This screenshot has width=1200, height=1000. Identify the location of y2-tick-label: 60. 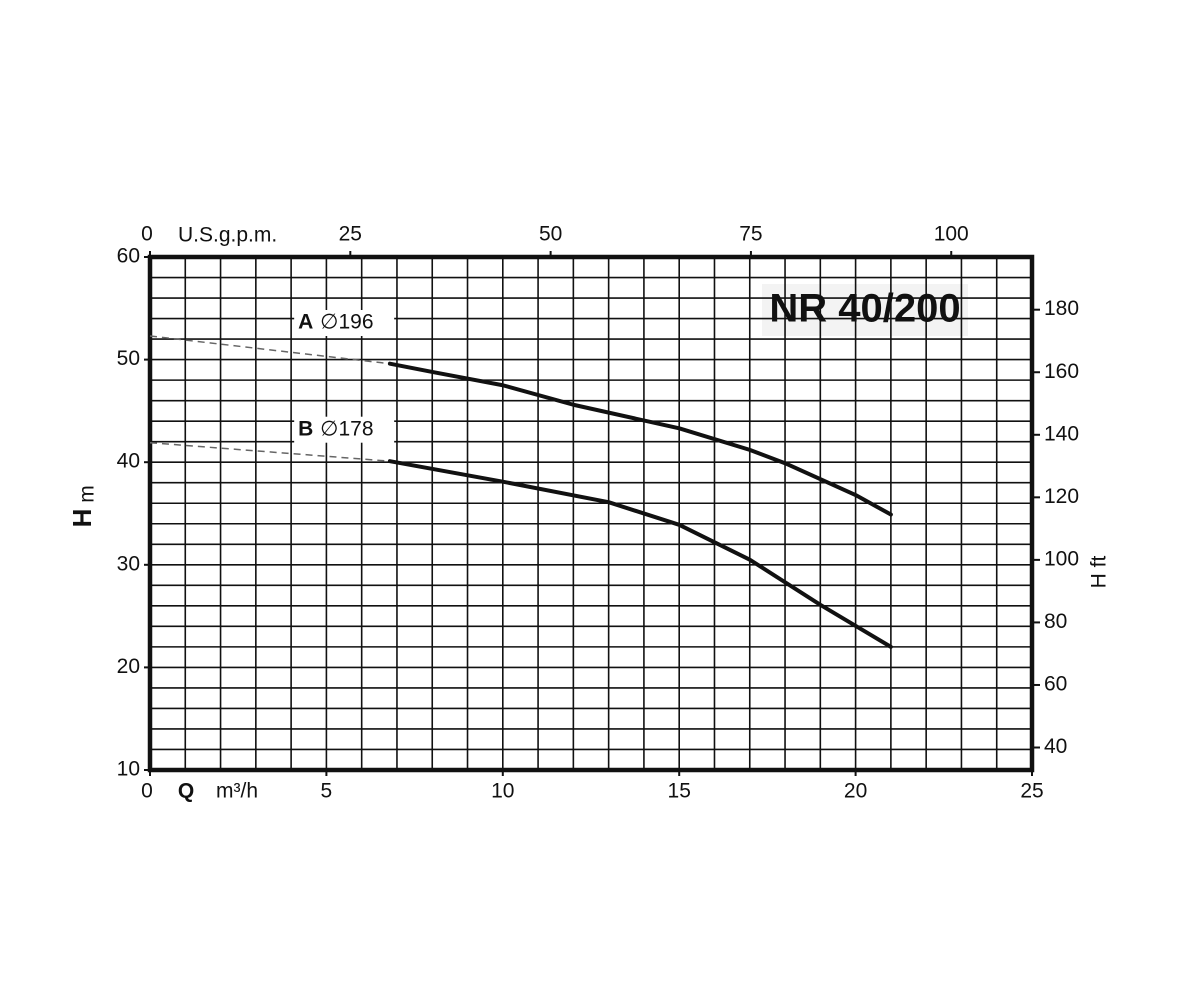
(1055, 684).